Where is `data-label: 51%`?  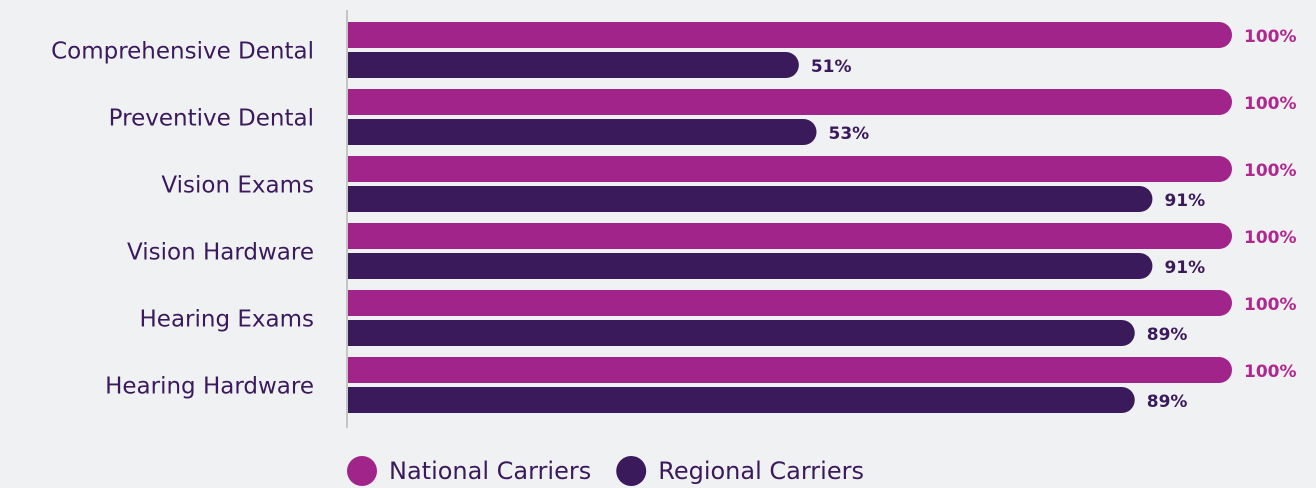 data-label: 51% is located at coordinates (831, 67).